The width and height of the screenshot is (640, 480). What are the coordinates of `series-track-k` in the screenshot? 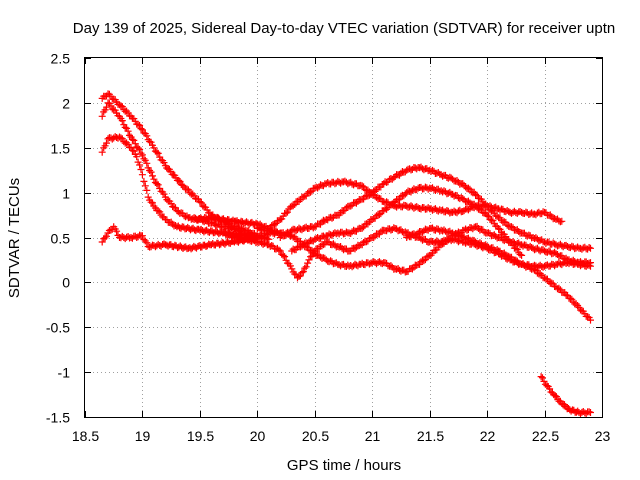 It's located at (565, 395).